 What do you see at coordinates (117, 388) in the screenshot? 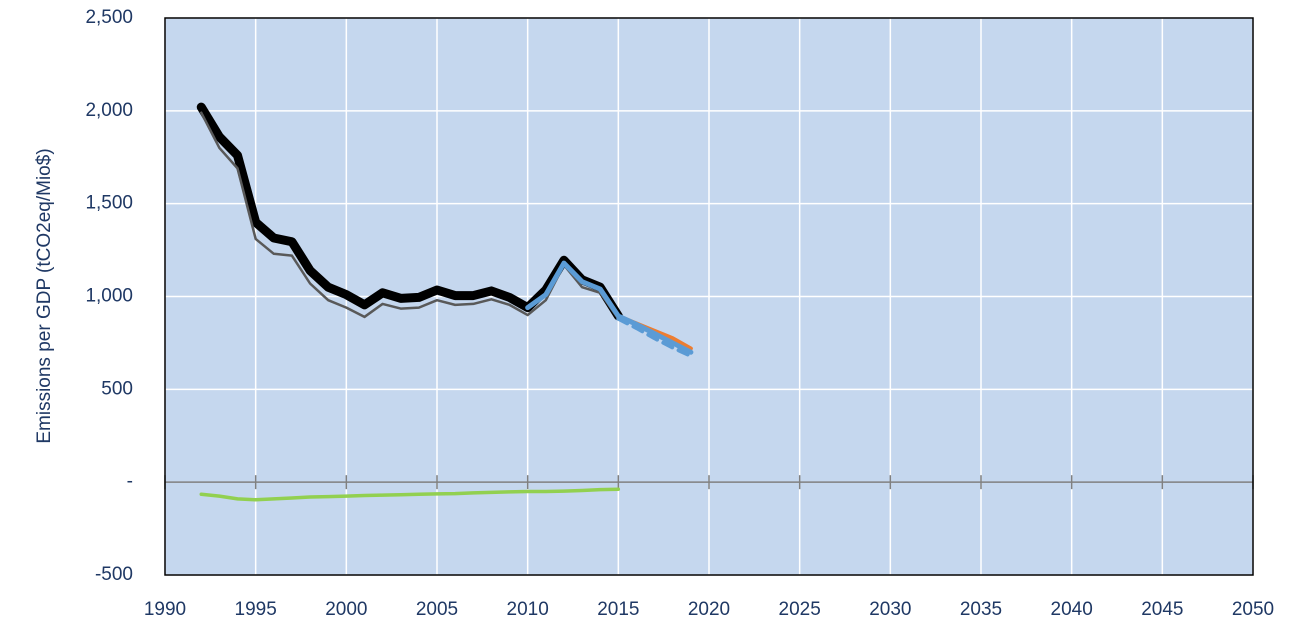
I see `y-tick-label: 500` at bounding box center [117, 388].